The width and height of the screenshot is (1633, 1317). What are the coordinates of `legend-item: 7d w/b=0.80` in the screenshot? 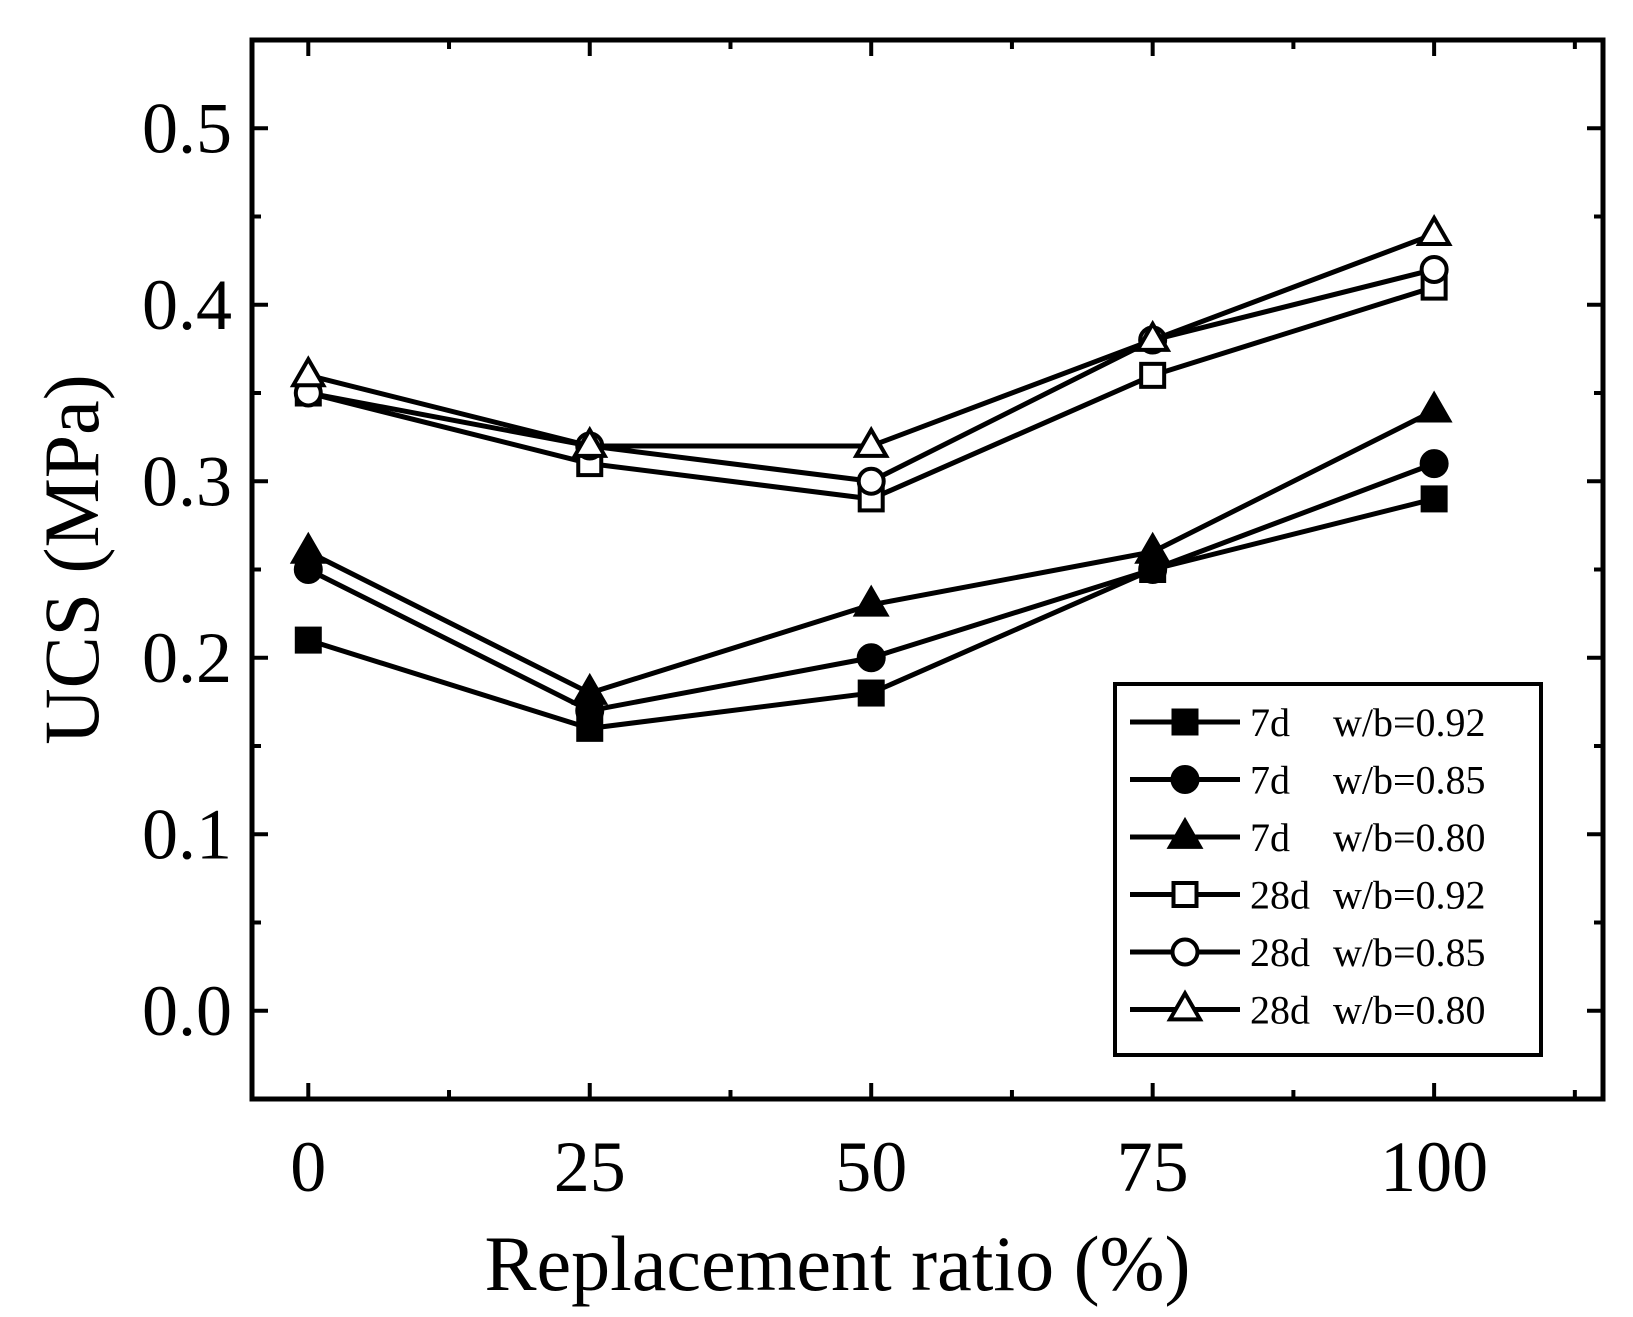 It's located at (1308, 837).